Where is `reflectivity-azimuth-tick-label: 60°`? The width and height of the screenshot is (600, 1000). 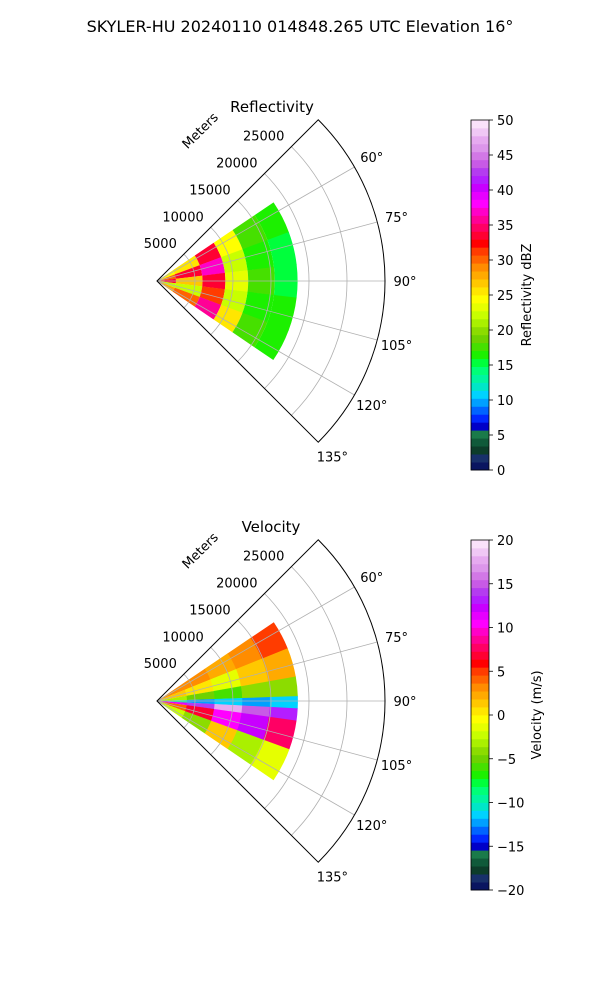
reflectivity-azimuth-tick-label: 60° is located at coordinates (371, 158).